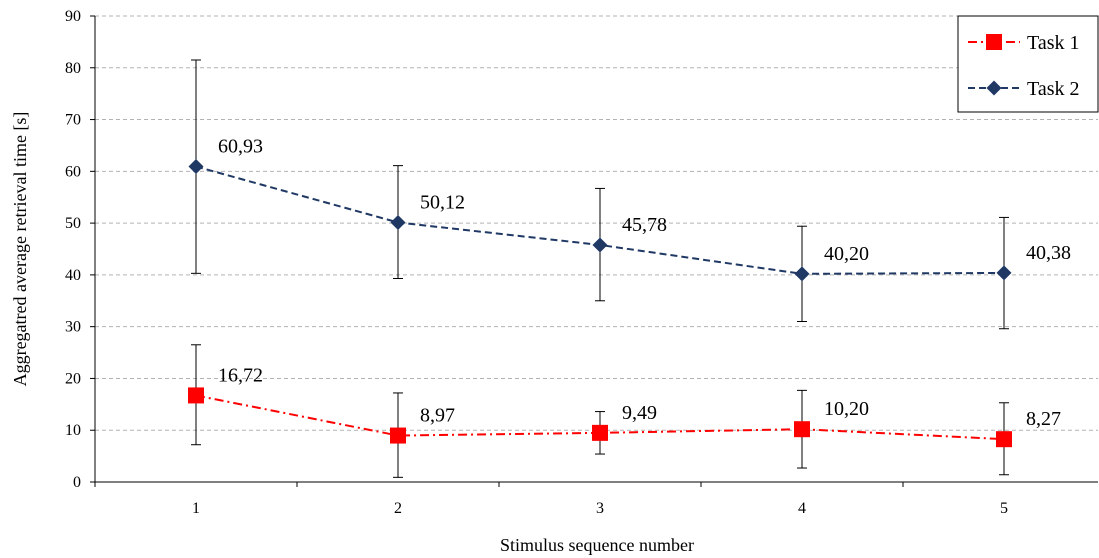  I want to click on data-label: 45,78, so click(644, 225).